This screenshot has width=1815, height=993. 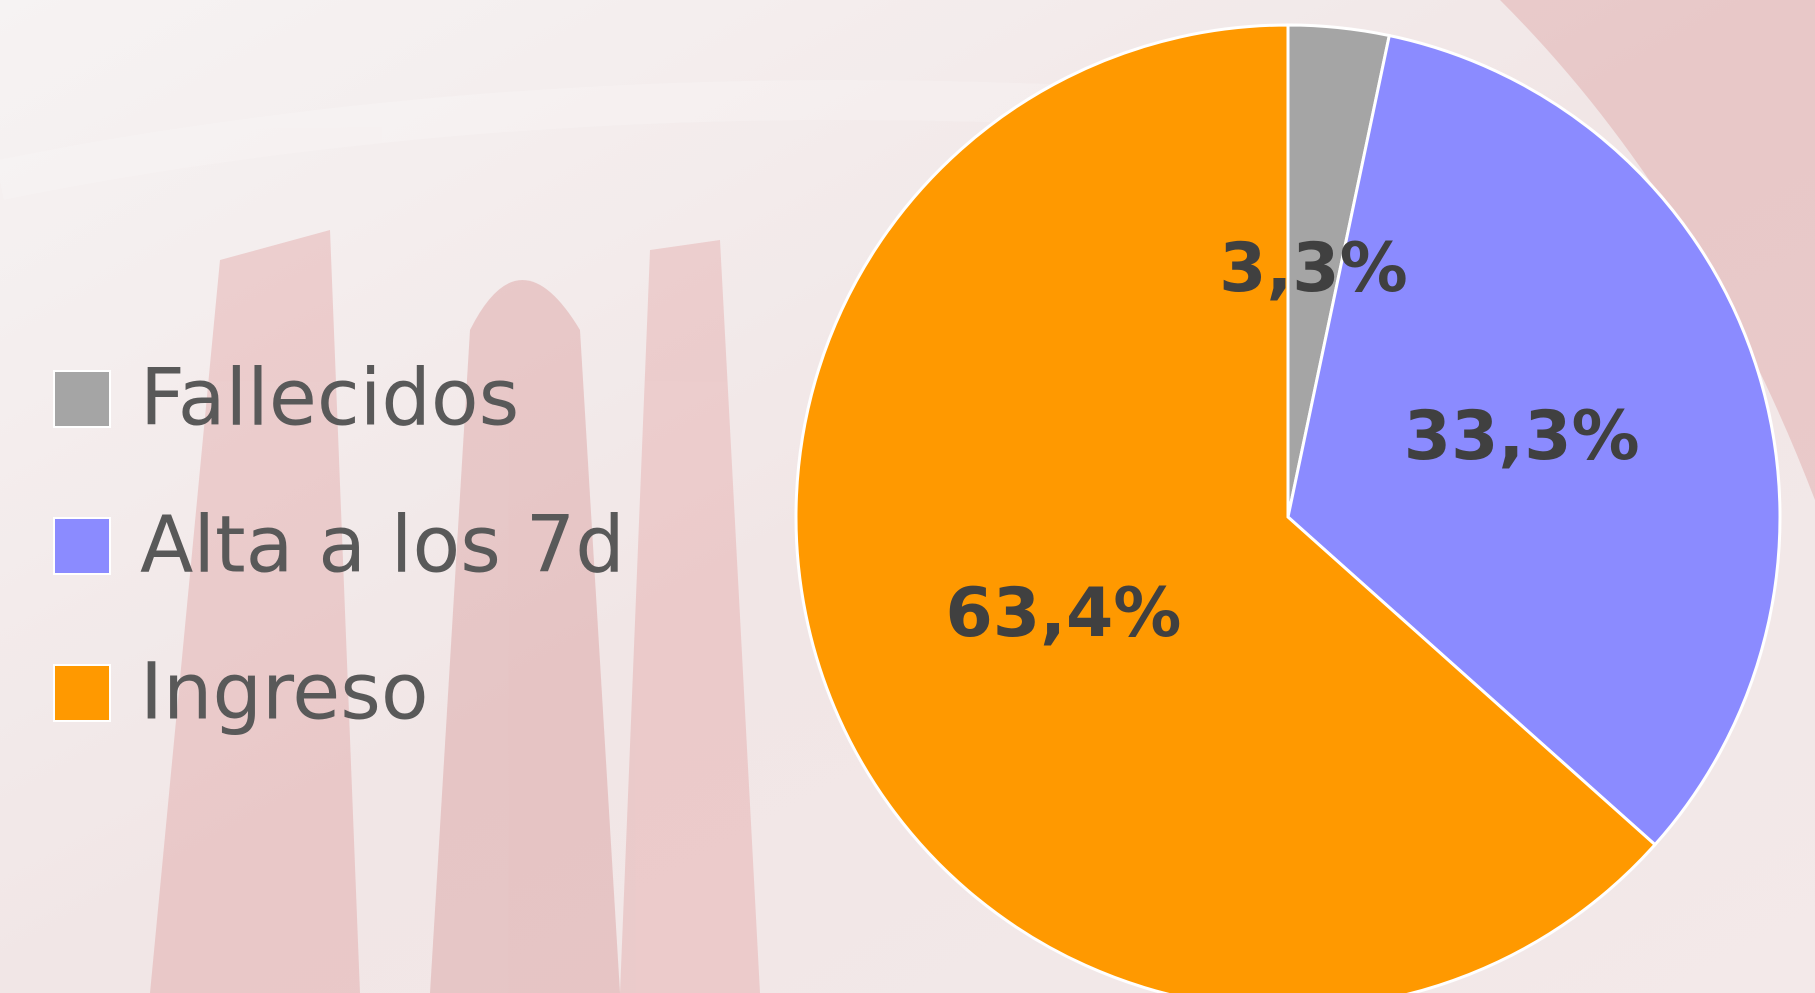 I want to click on value-label: 3,3%, so click(x=1313, y=268).